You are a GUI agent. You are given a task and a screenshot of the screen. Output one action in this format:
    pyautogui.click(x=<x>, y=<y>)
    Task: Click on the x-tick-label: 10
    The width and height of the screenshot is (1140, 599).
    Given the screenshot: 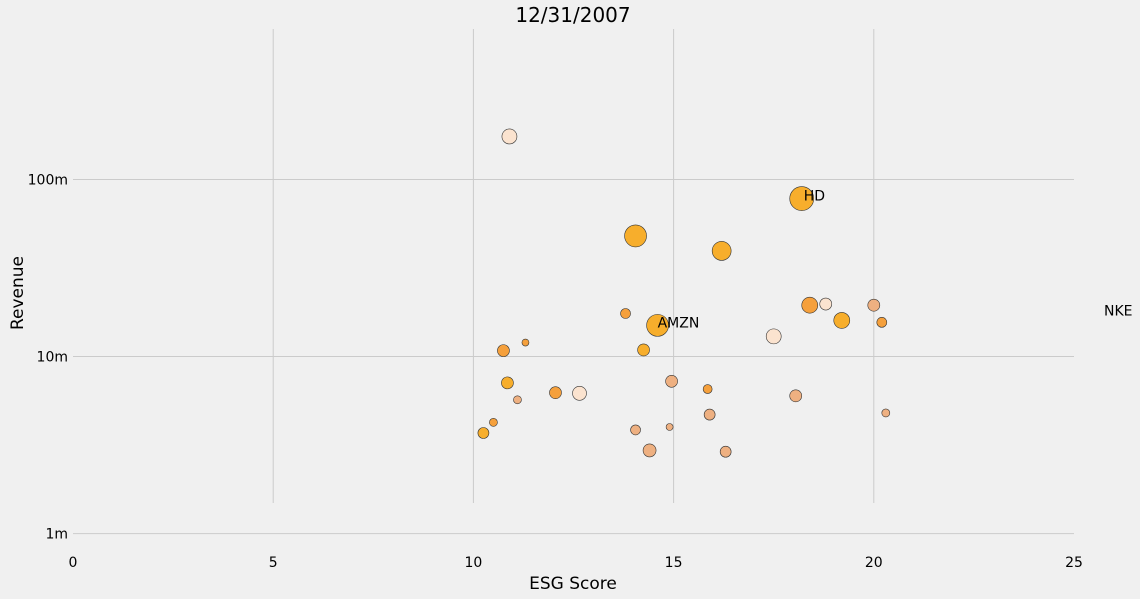 What is the action you would take?
    pyautogui.click(x=473, y=563)
    